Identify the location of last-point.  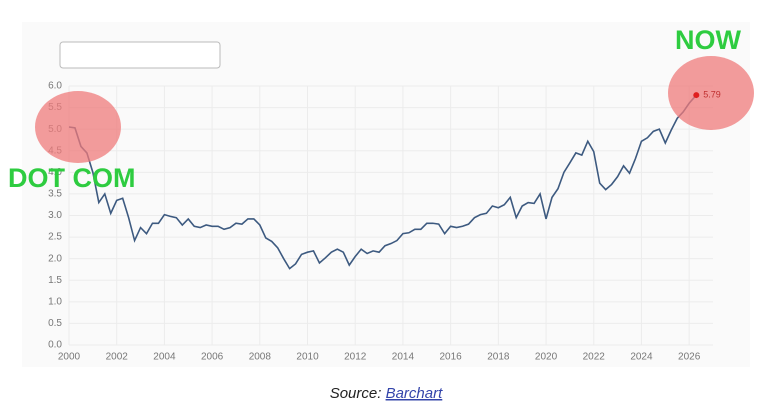
(696, 95).